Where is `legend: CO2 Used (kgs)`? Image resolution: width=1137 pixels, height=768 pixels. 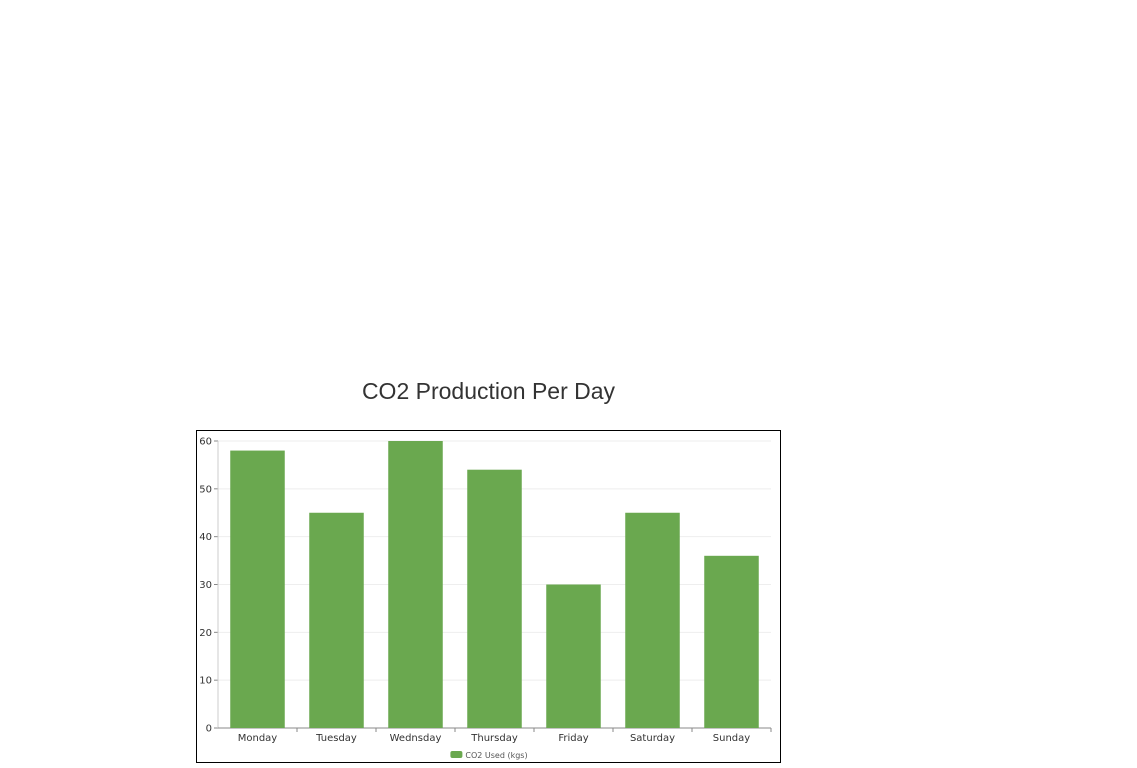 legend: CO2 Used (kgs) is located at coordinates (489, 755).